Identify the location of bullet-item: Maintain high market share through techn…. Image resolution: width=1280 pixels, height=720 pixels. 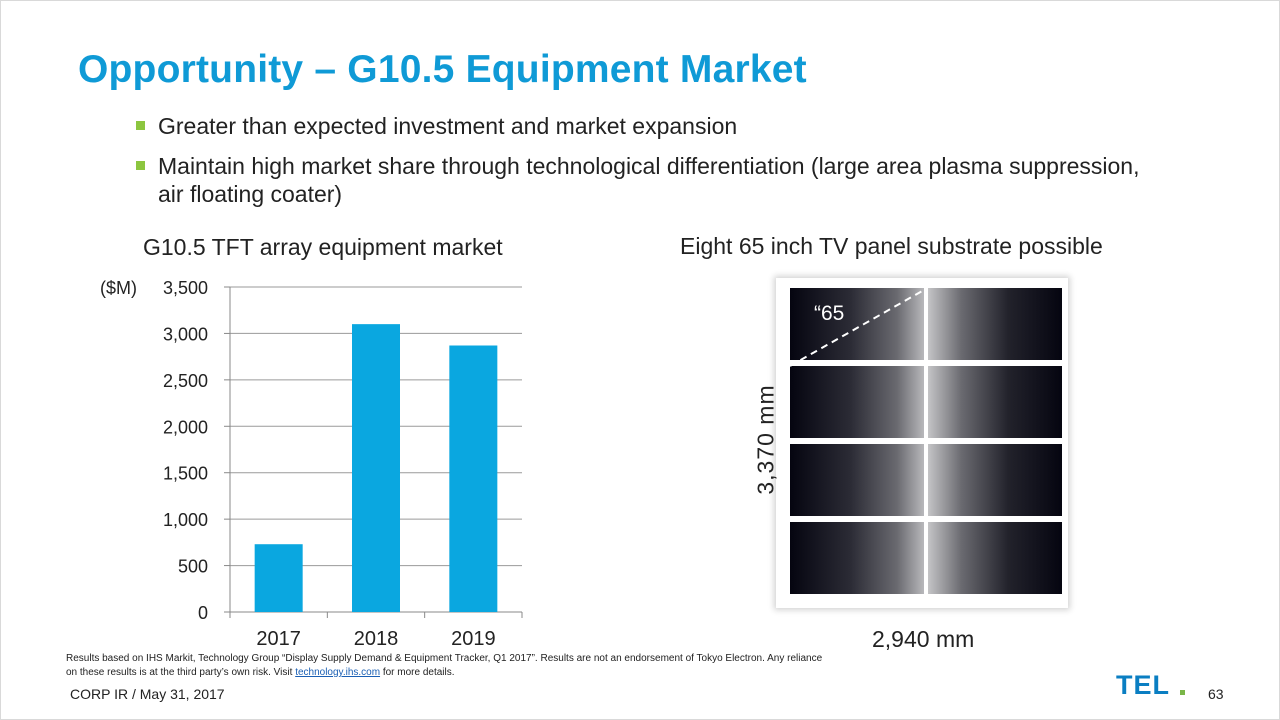
(642, 180).